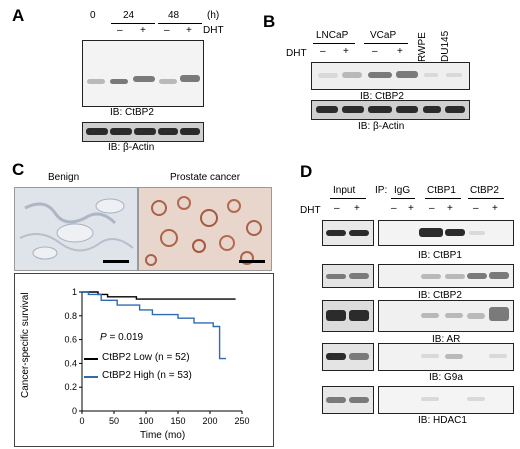 Image resolution: width=520 pixels, height=449 pixels. What do you see at coordinates (120, 30) in the screenshot?
I see `dht-minus-a1: –` at bounding box center [120, 30].